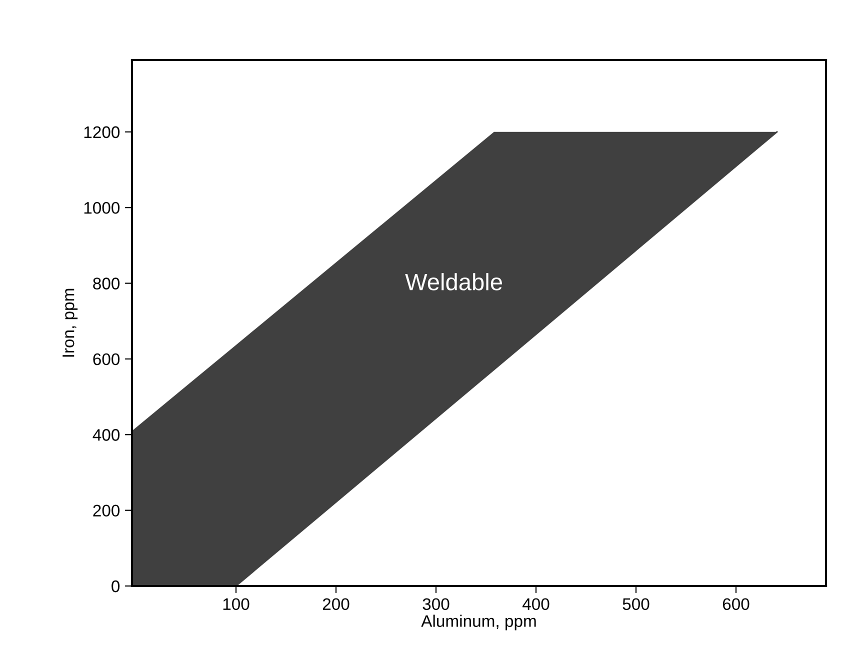 The image size is (866, 649). What do you see at coordinates (336, 604) in the screenshot?
I see `x-tick-label: 200` at bounding box center [336, 604].